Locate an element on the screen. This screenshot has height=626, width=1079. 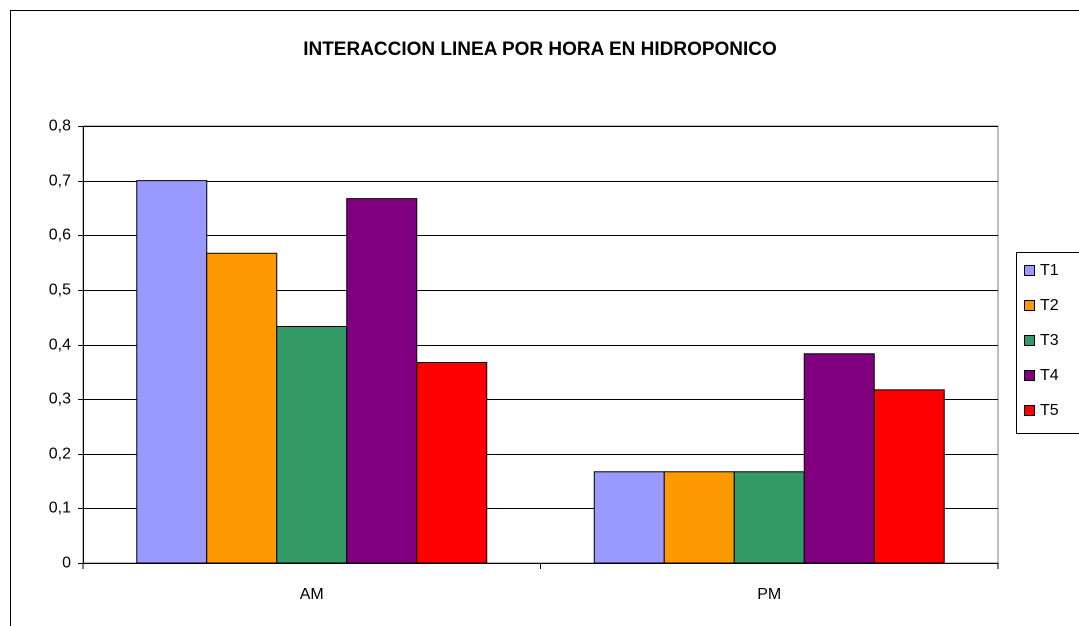
y-tick-label: 0,1 is located at coordinates (60, 508).